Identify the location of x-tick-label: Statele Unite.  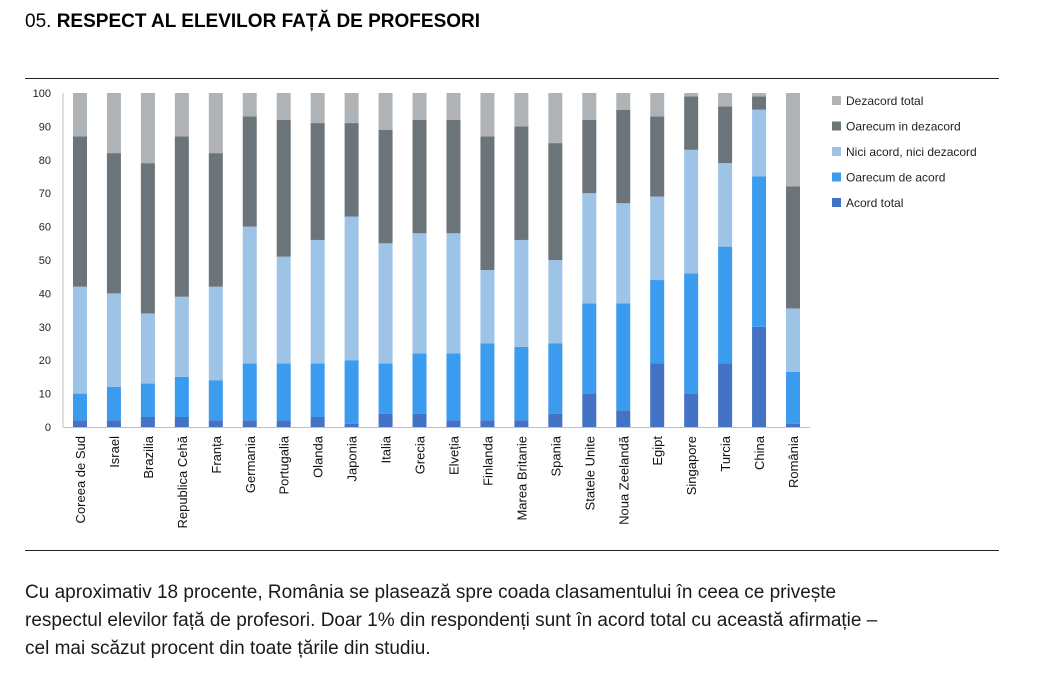
(589, 473).